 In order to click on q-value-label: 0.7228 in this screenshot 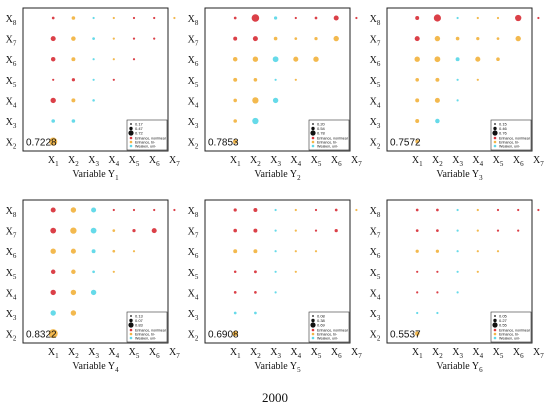, I will do `click(41, 143)`.